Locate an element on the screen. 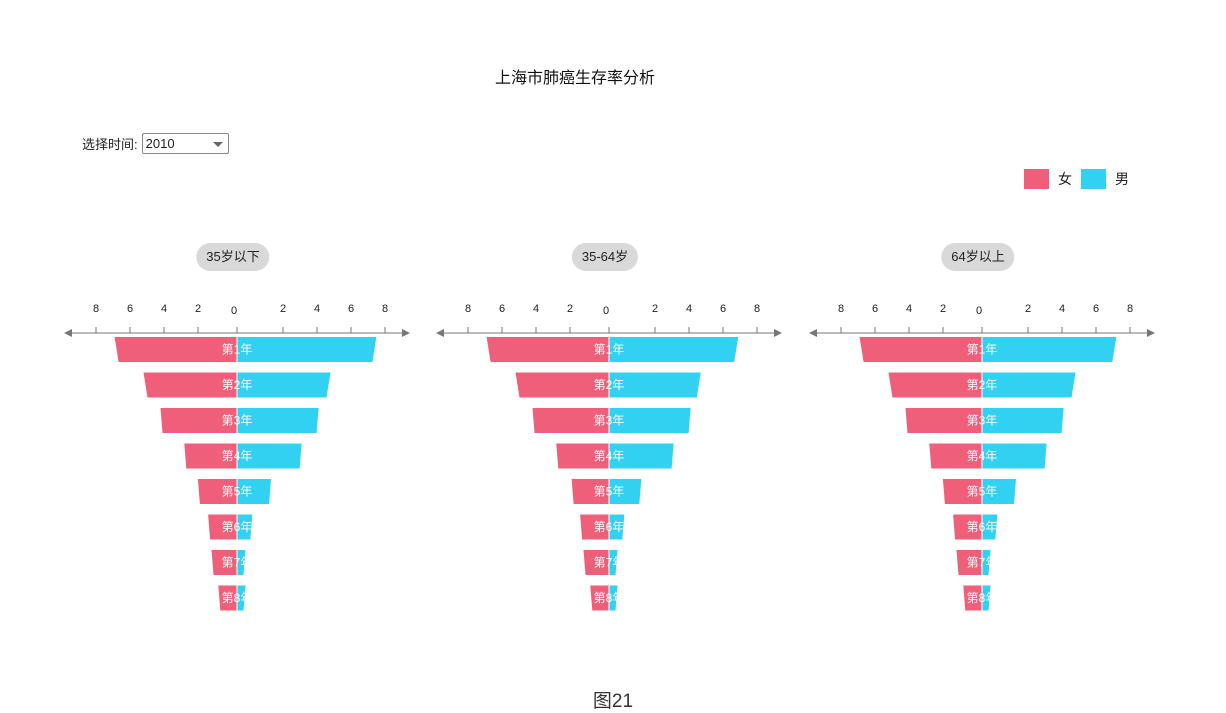  time-filter-label: 选择时间: is located at coordinates (110, 144).